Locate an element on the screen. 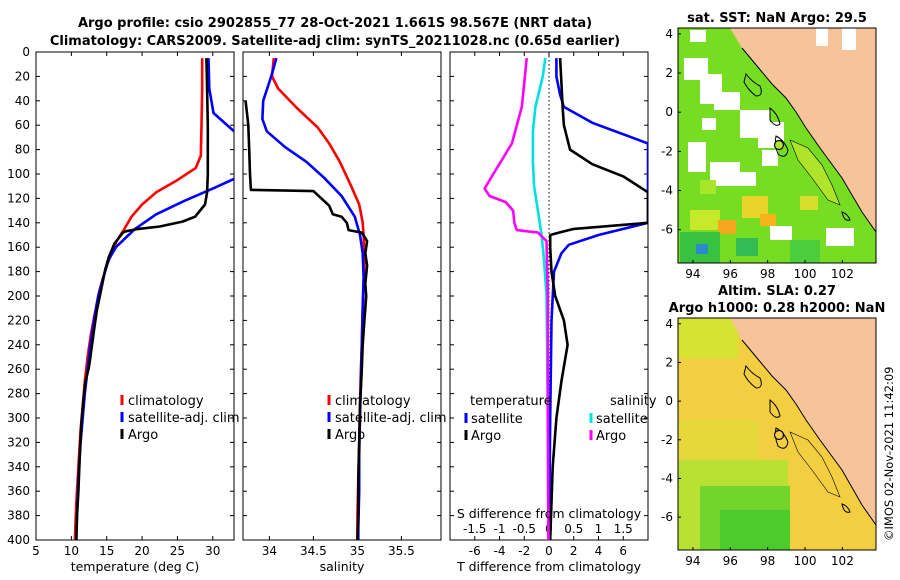  x2-tick-label: 1 is located at coordinates (599, 529).